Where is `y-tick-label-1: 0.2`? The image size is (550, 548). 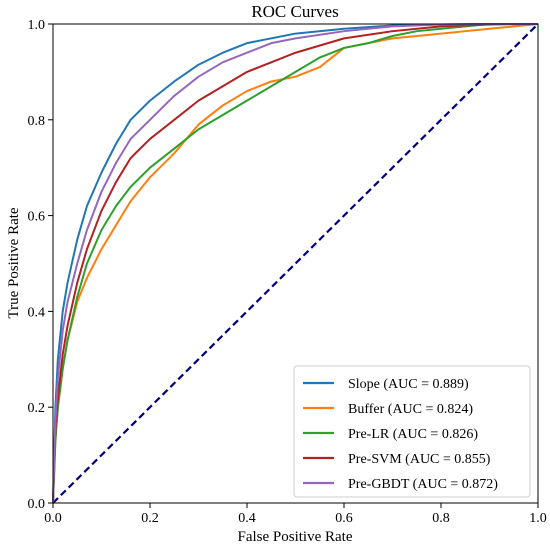
y-tick-label-1: 0.2 is located at coordinates (37, 408).